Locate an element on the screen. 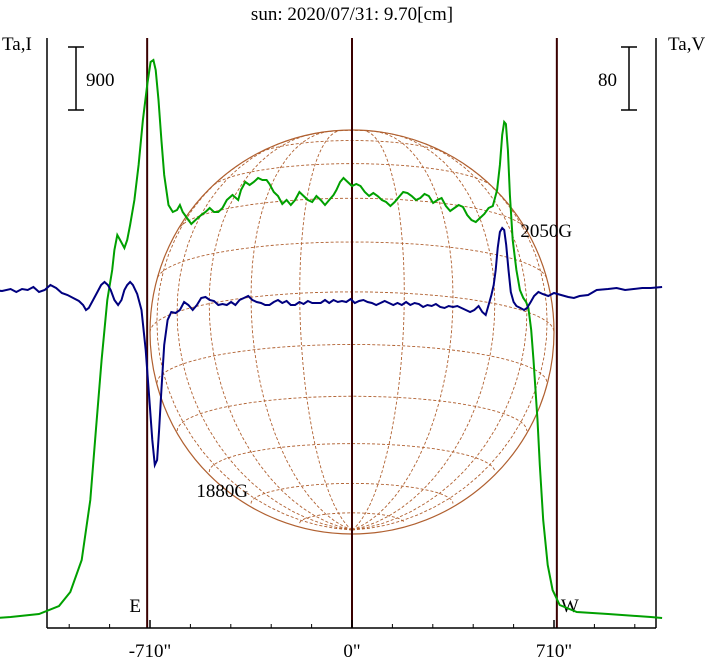 Image resolution: width=708 pixels, height=662 pixels. chart-title: sun: 2020/07/31: 9.70[cm] is located at coordinates (352, 14).